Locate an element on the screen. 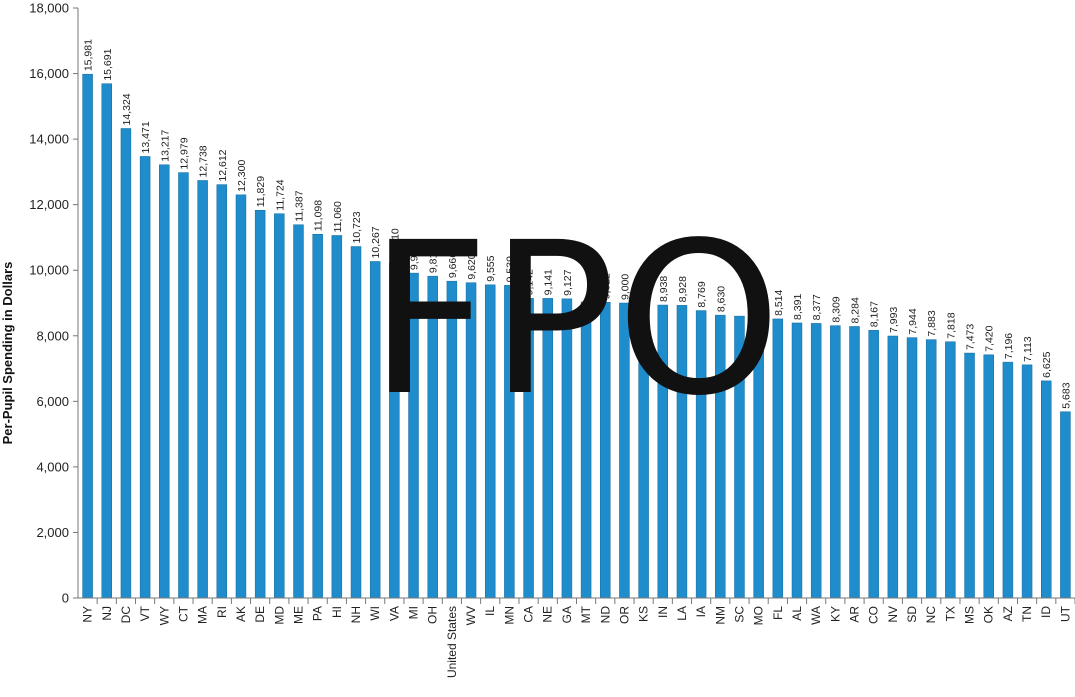 The width and height of the screenshot is (1075, 697). x-tick-label: NY is located at coordinates (88, 614).